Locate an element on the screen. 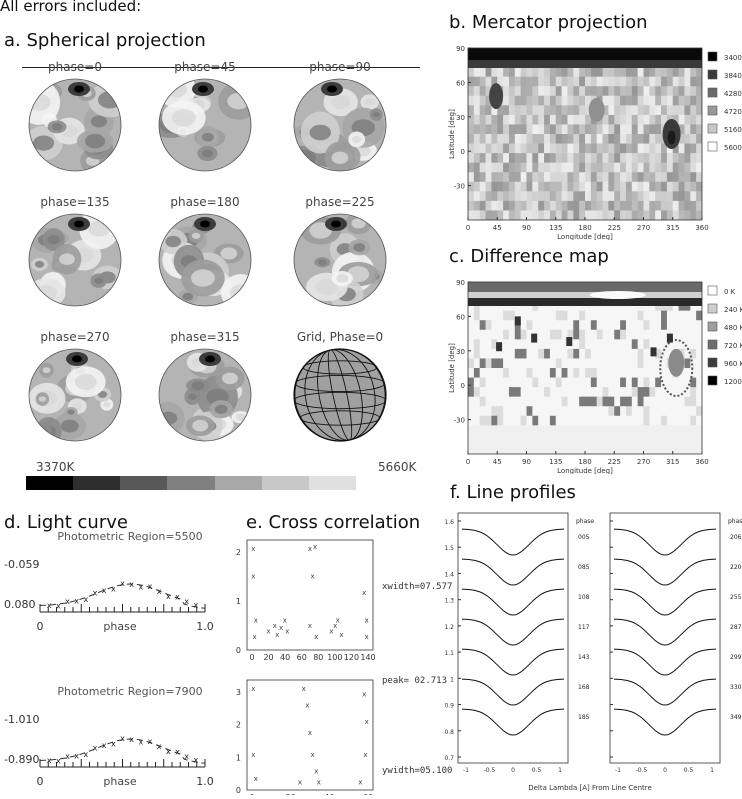 The image size is (742, 799). colorbar-max: 5660K is located at coordinates (397, 467).